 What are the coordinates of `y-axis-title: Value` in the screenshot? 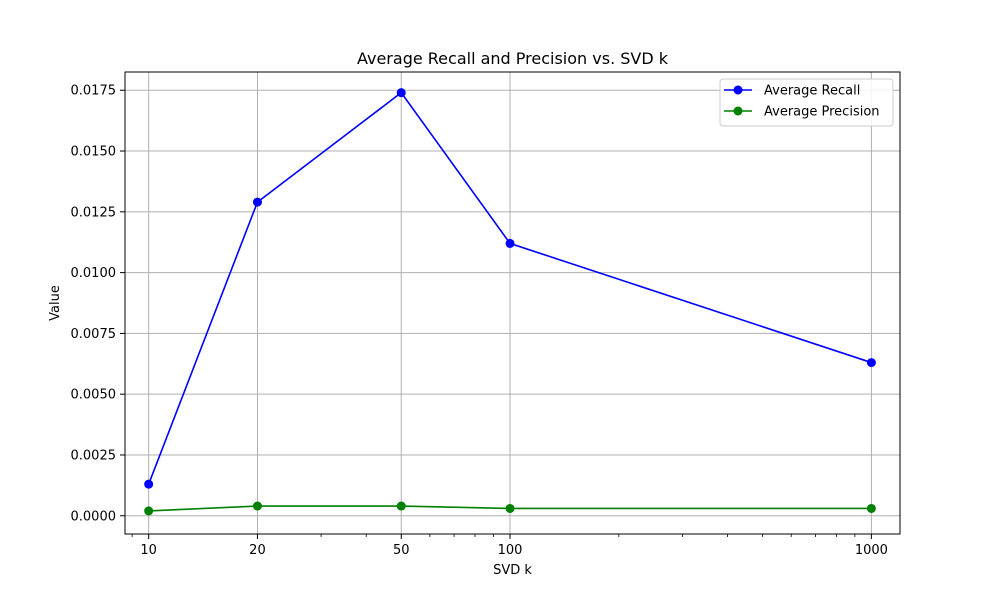 It's located at (55, 303).